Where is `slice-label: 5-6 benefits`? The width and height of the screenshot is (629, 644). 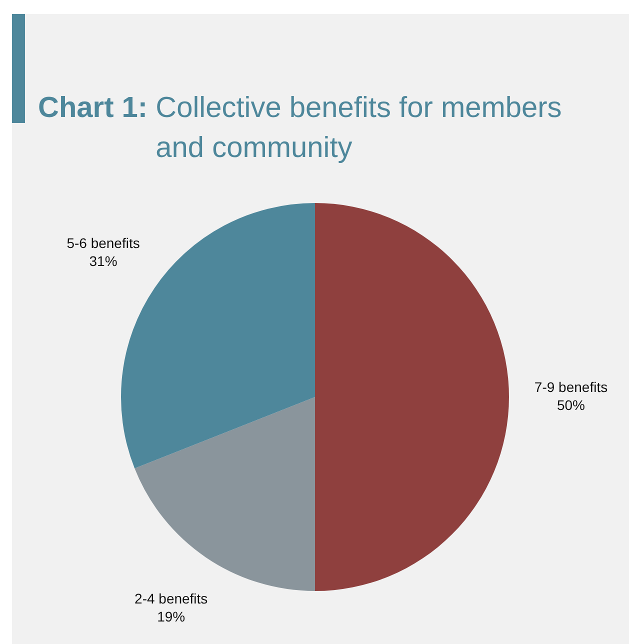 slice-label: 5-6 benefits is located at coordinates (103, 242).